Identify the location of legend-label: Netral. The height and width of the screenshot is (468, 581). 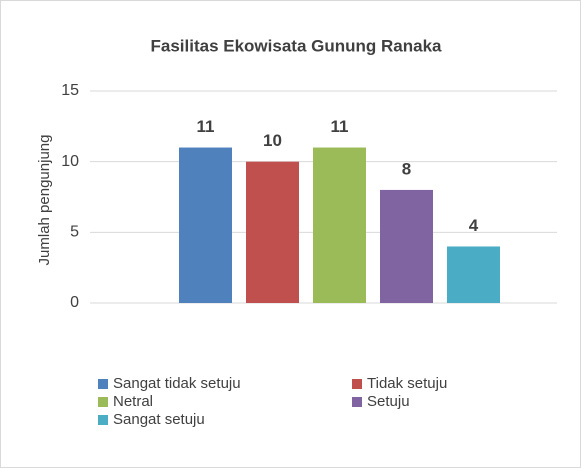
(133, 401).